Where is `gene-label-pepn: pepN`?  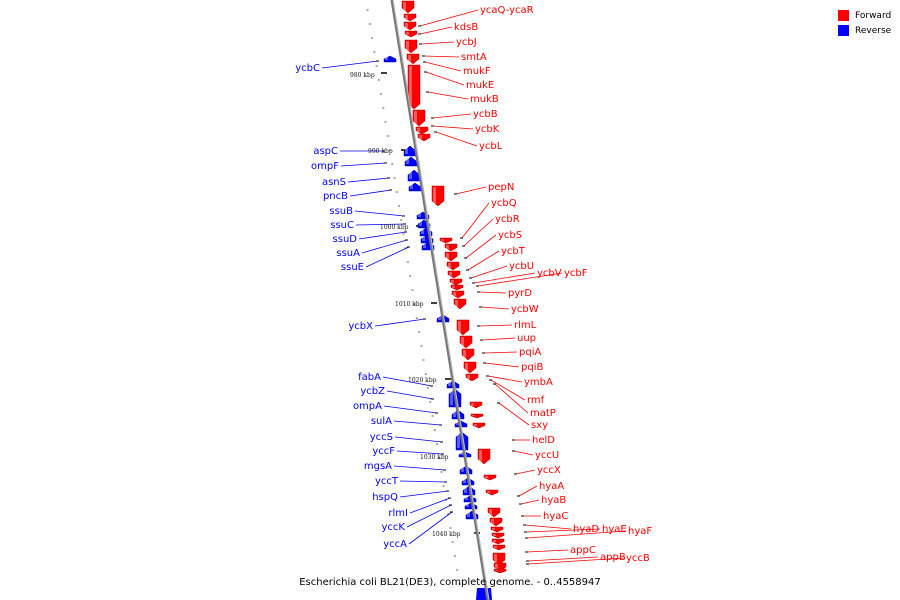 gene-label-pepn: pepN is located at coordinates (501, 187).